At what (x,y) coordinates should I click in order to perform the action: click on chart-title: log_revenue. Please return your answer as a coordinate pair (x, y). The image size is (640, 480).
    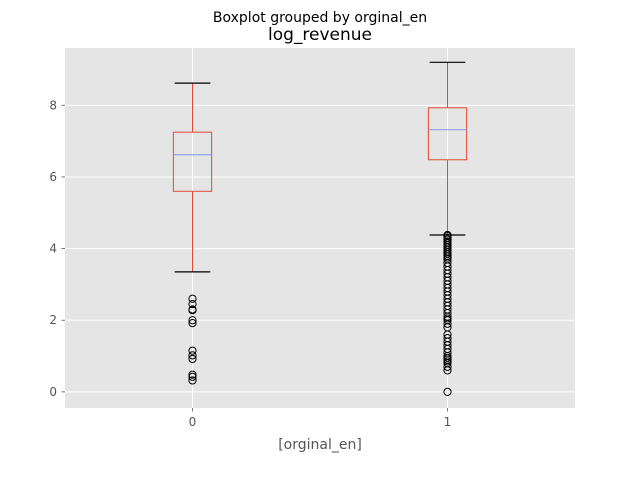
    Looking at the image, I should click on (320, 35).